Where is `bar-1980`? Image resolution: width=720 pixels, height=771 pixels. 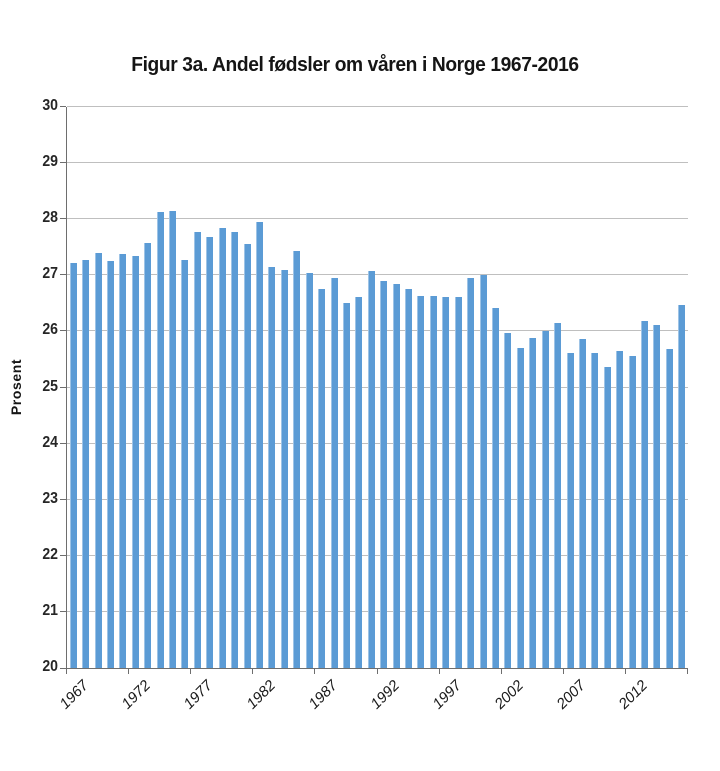
bar-1980 is located at coordinates (235, 450).